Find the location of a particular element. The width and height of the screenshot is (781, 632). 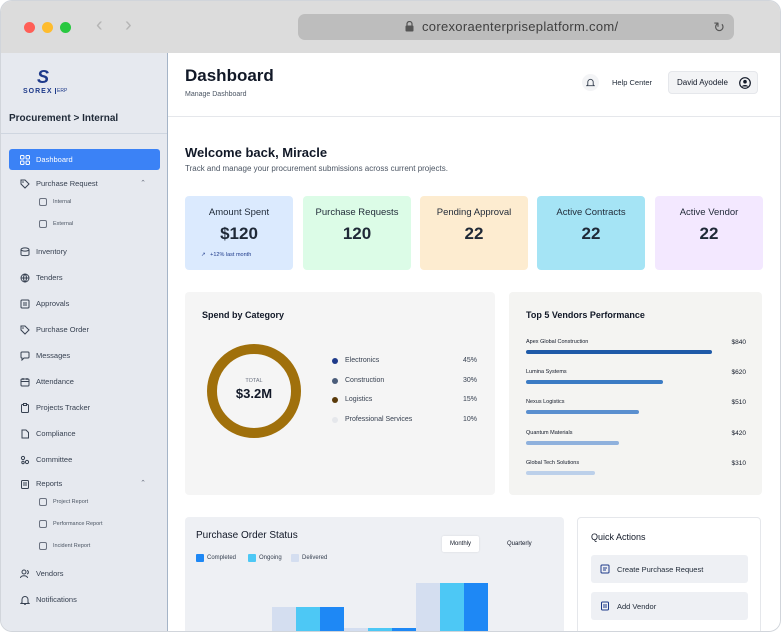

sidebar-item-purchase-order: Purchase Order is located at coordinates (84, 329).